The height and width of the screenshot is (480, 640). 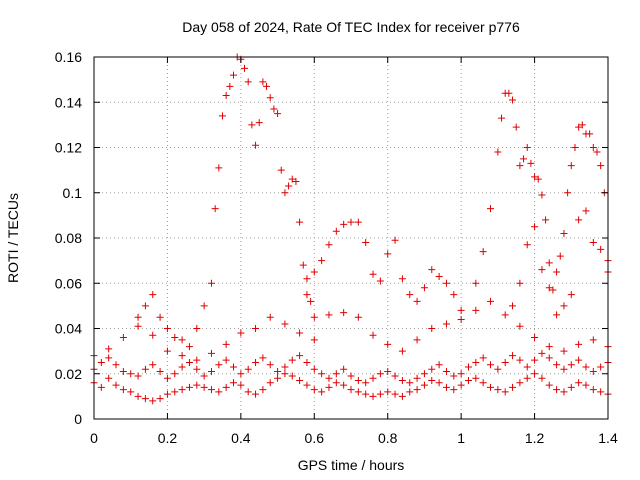 What do you see at coordinates (461, 438) in the screenshot?
I see `x-tick-label: 1` at bounding box center [461, 438].